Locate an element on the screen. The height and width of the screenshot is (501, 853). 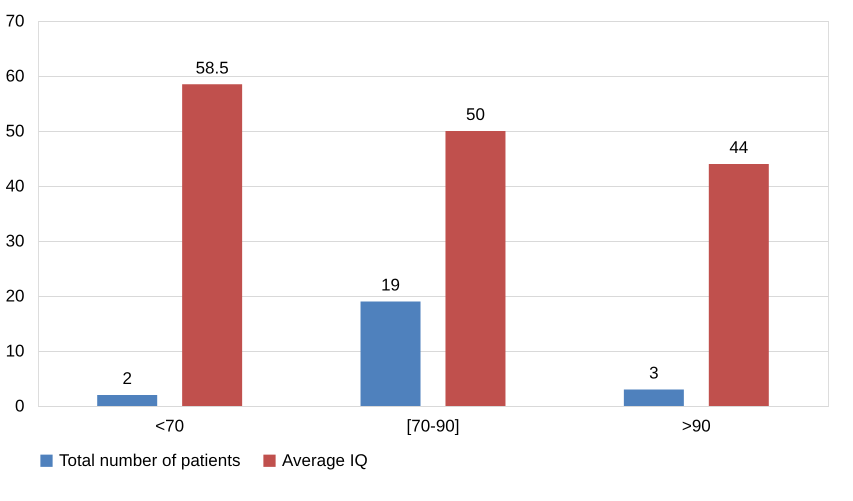
y-tick-label: 0 is located at coordinates (19, 406).